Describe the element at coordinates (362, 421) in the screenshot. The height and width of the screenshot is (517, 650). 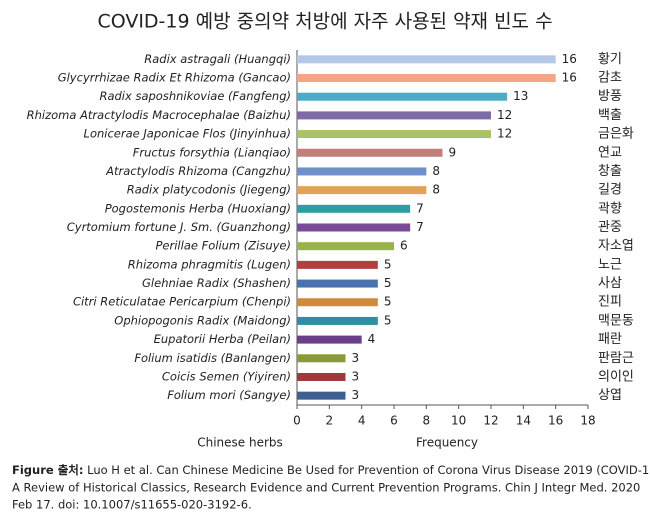
I see `x-tick-label: 4` at that location.